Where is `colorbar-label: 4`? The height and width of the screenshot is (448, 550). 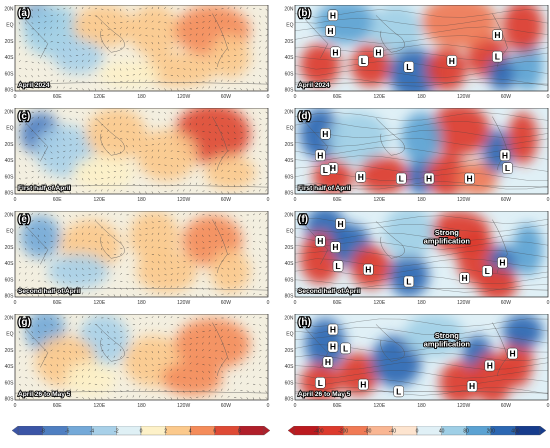 colorbar-label: 4 is located at coordinates (190, 432).